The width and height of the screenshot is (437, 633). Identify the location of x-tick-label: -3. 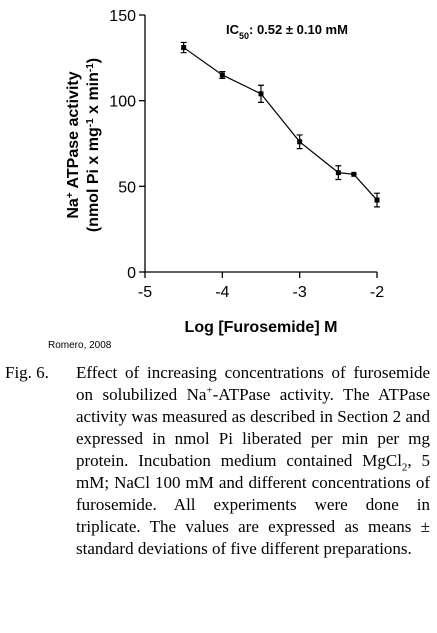
(300, 292).